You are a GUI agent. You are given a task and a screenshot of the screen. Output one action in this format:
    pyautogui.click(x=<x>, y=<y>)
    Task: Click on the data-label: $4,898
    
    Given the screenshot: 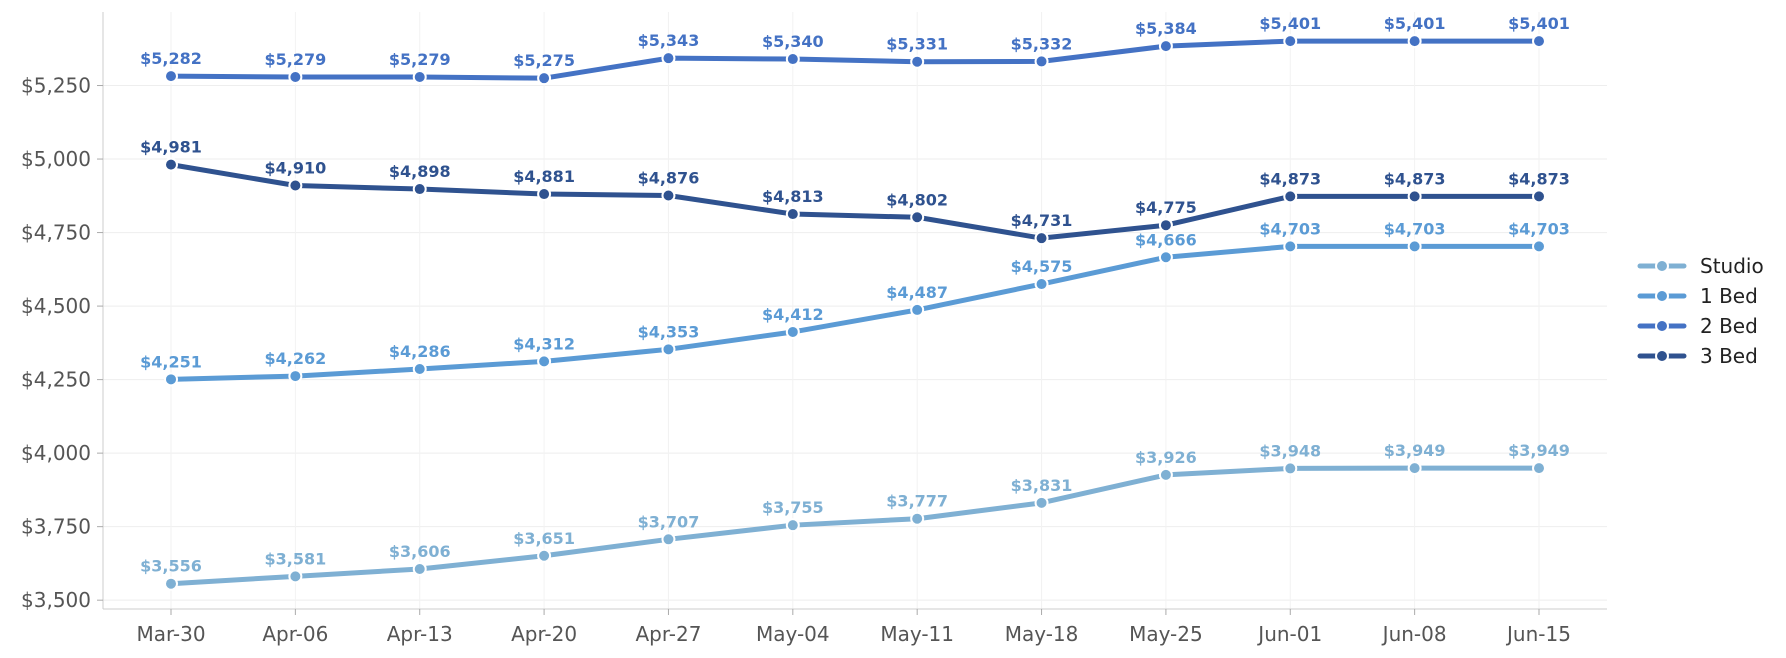 What is the action you would take?
    pyautogui.click(x=420, y=171)
    